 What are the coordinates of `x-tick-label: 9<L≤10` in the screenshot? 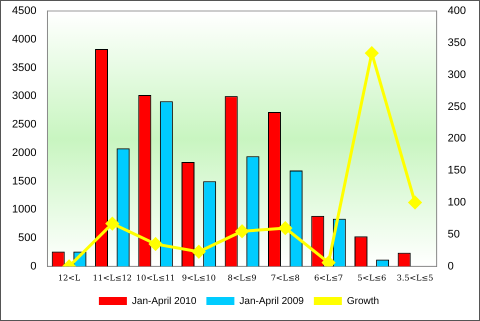 It's located at (199, 277).